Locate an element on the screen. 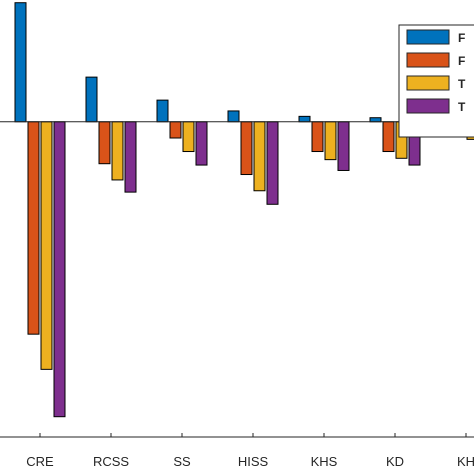 This screenshot has height=474, width=474. x-tick-label-cre: CRE is located at coordinates (40, 461).